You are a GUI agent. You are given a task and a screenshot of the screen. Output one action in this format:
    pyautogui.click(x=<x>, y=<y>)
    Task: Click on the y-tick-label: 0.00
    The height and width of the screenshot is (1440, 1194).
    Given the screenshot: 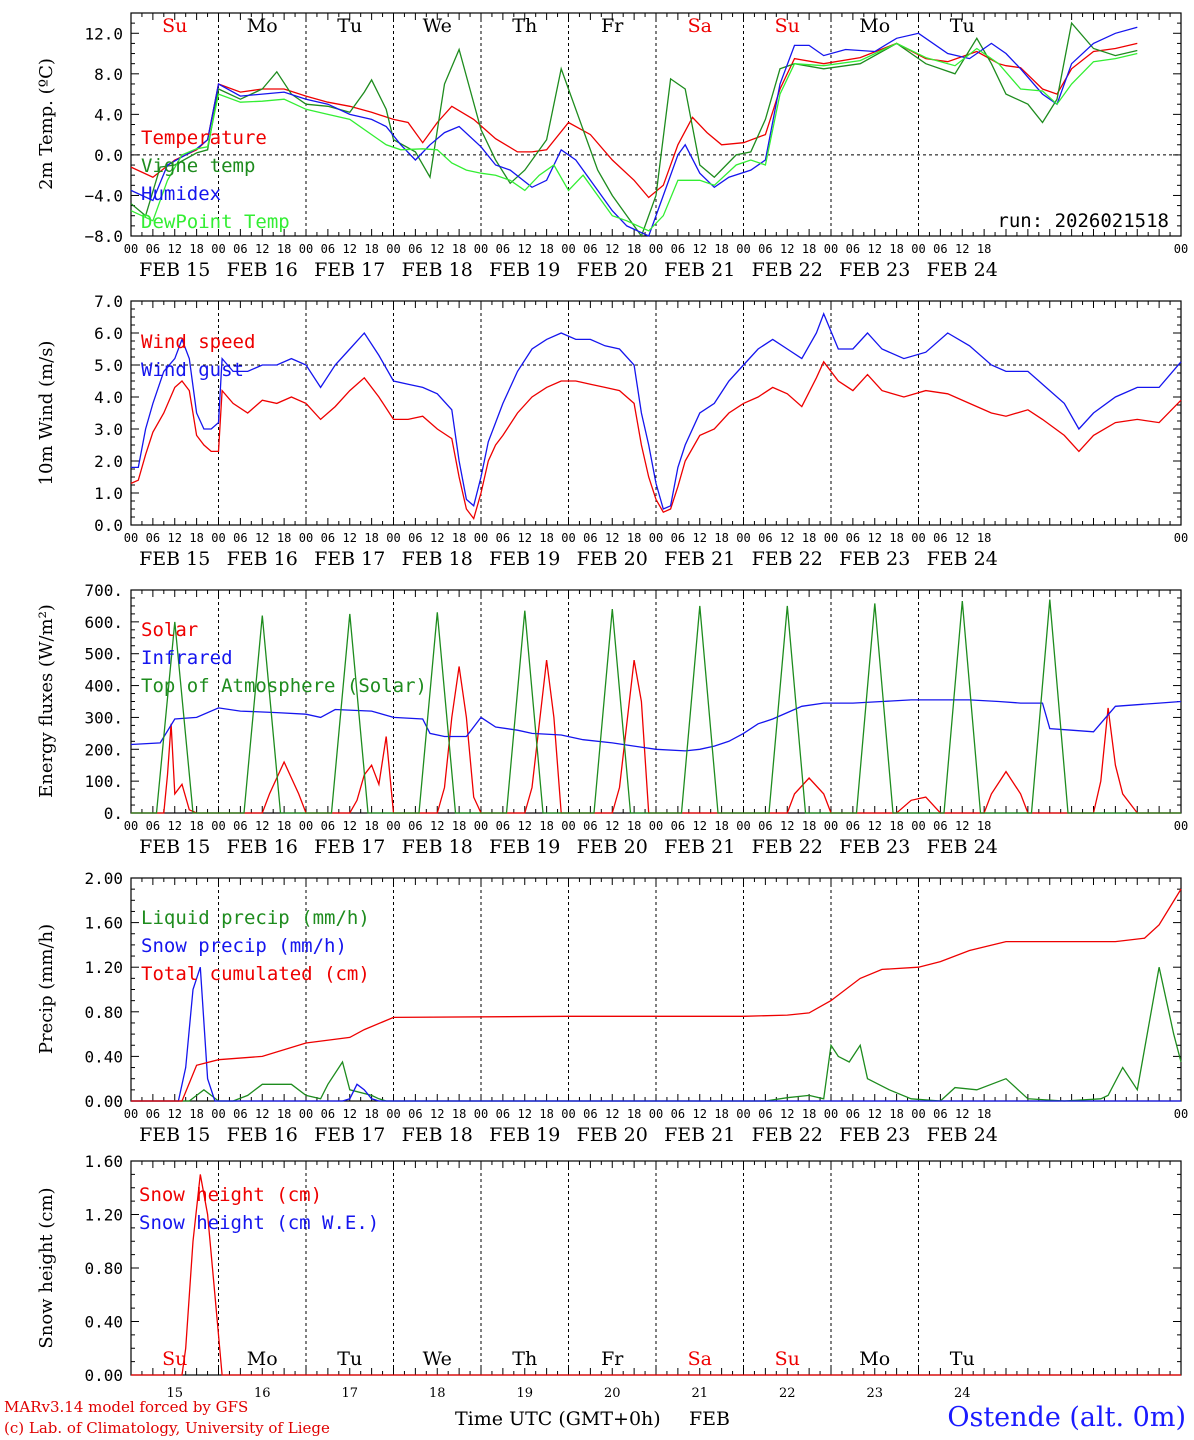 What is the action you would take?
    pyautogui.click(x=103, y=1375)
    